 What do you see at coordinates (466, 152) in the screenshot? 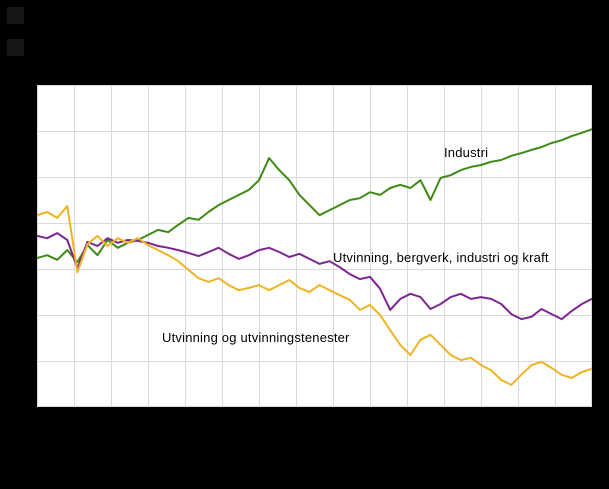
I see `series-label-industri: Industri` at bounding box center [466, 152].